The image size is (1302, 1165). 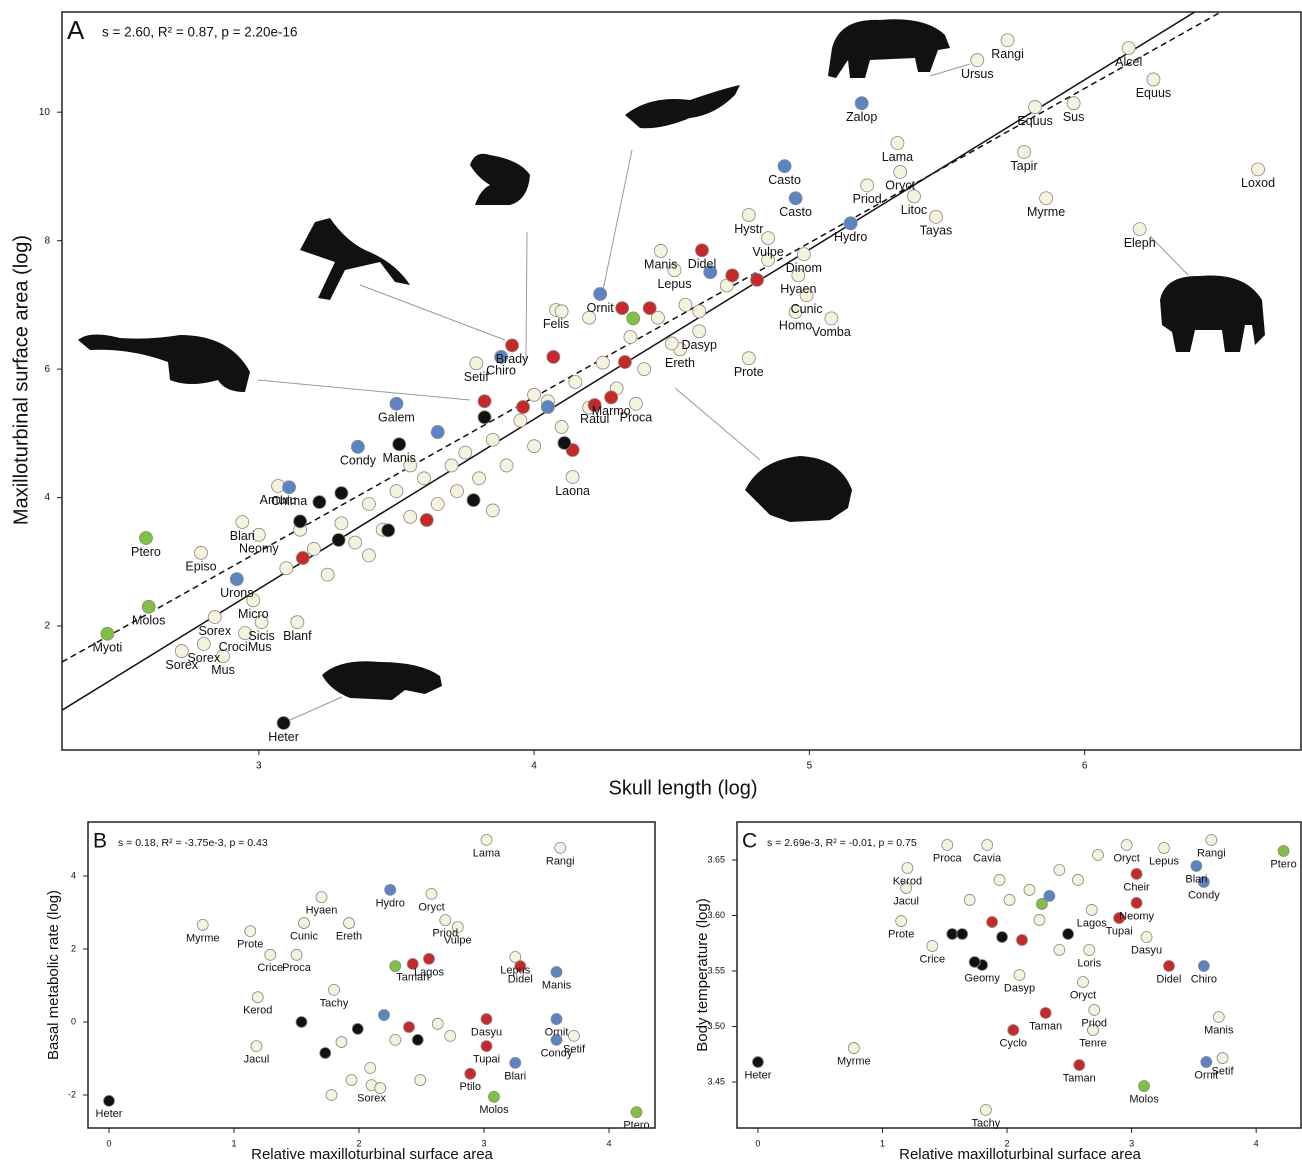 I want to click on point-label: Proca, so click(x=948, y=858).